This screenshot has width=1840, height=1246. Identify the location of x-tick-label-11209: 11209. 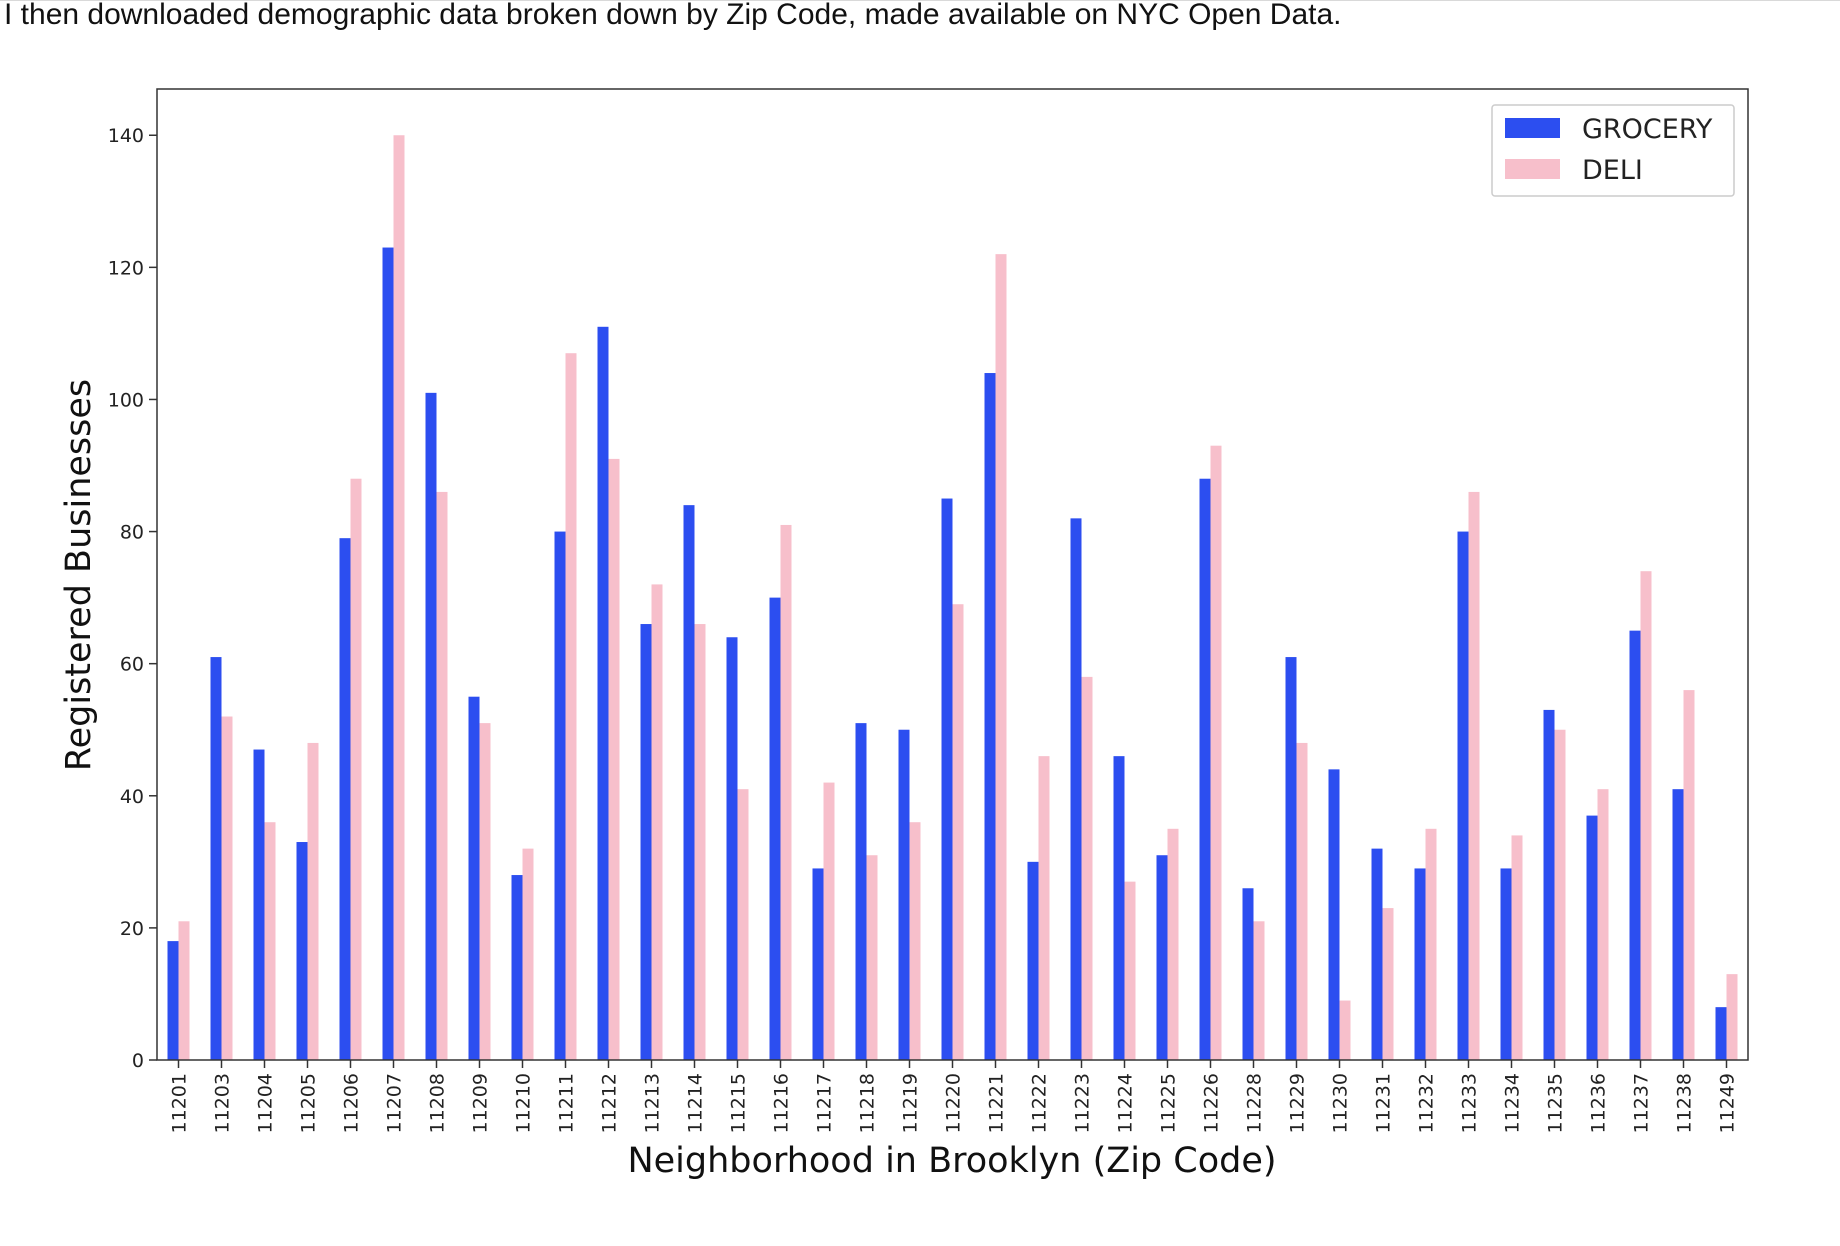
(481, 1103).